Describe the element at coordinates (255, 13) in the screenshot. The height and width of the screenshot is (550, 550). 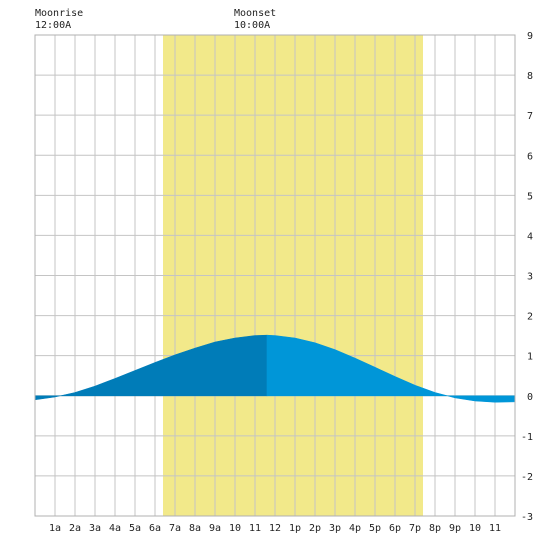
I see `moonset-label: Moonset` at that location.